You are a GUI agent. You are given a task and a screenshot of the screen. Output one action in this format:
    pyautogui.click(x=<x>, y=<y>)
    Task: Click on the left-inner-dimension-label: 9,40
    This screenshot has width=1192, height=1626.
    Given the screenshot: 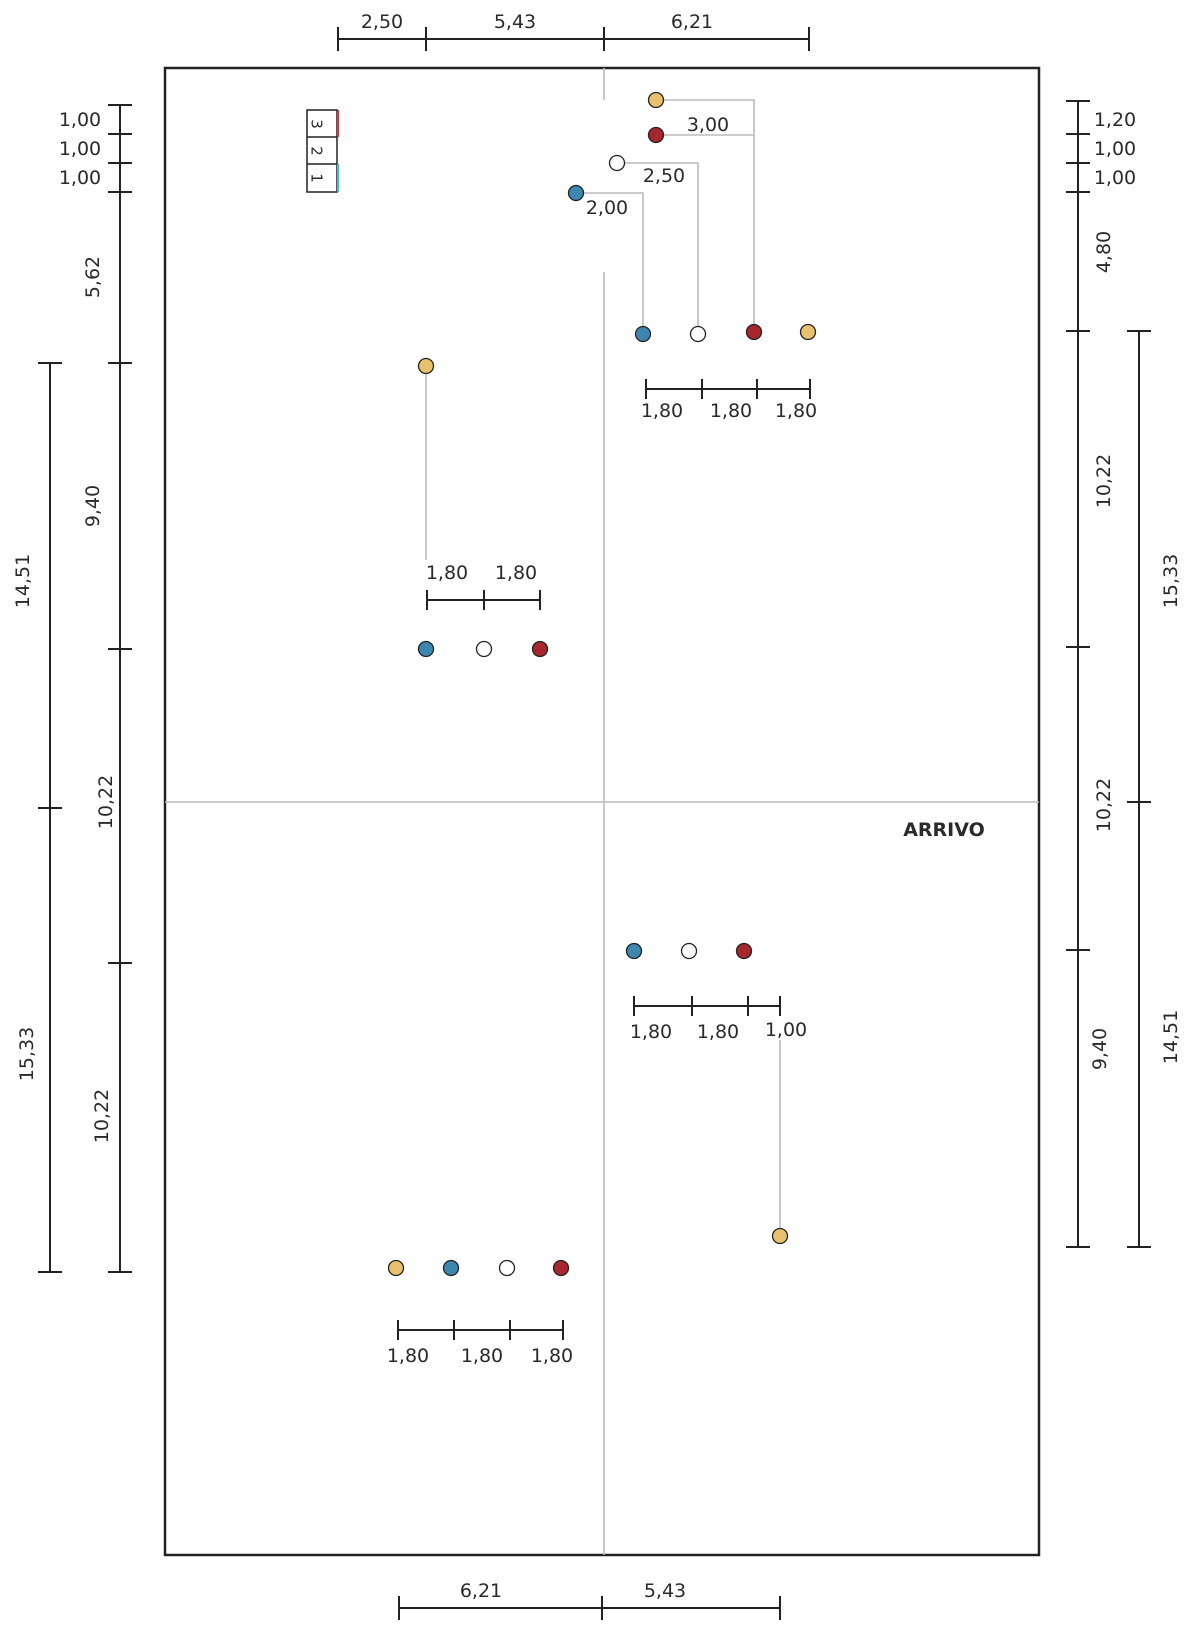 What is the action you would take?
    pyautogui.click(x=93, y=506)
    